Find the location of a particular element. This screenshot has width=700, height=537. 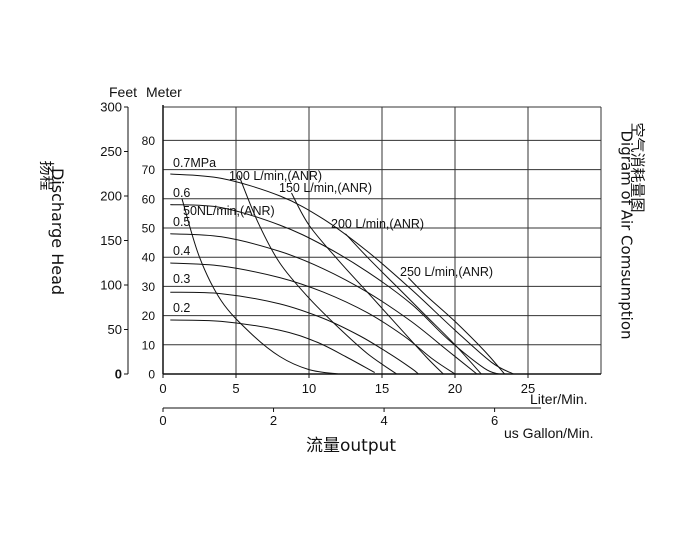

feet-axis-label: Feet is located at coordinates (123, 92).